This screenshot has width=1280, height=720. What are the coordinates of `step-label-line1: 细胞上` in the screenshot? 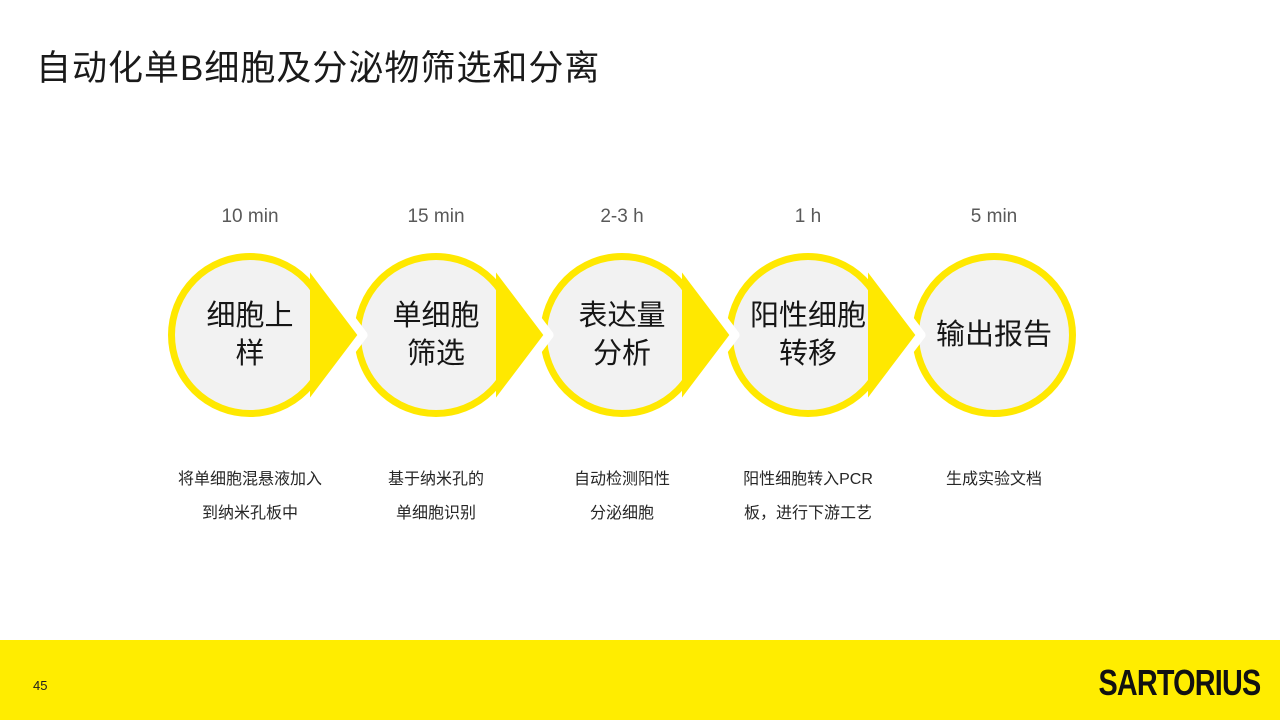 It's located at (250, 316).